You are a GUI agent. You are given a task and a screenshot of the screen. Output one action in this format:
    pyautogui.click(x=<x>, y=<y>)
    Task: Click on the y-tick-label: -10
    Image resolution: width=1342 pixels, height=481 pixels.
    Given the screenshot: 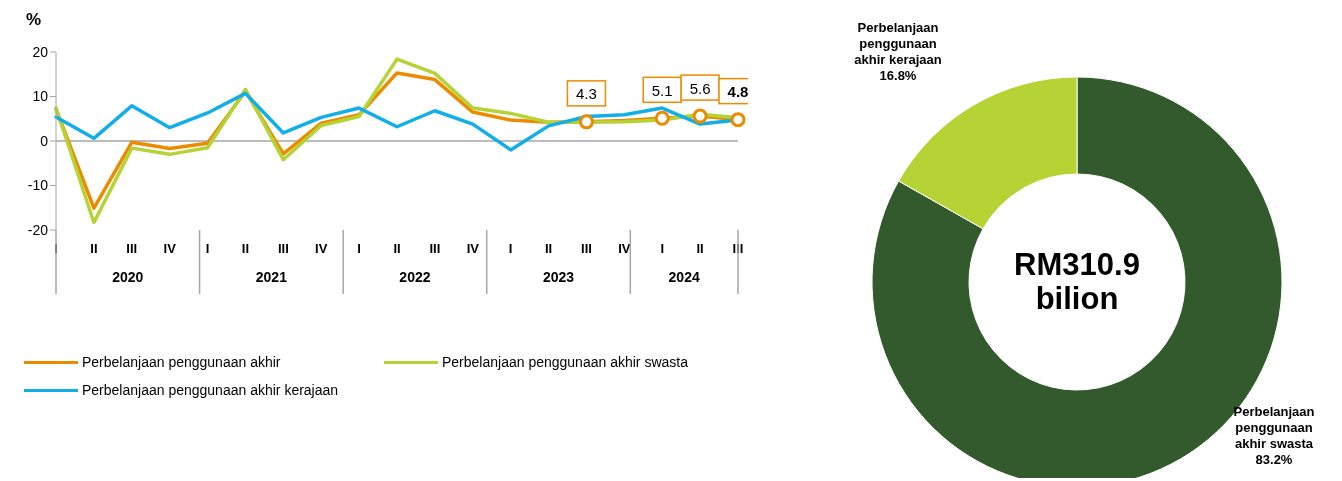 What is the action you would take?
    pyautogui.click(x=38, y=185)
    